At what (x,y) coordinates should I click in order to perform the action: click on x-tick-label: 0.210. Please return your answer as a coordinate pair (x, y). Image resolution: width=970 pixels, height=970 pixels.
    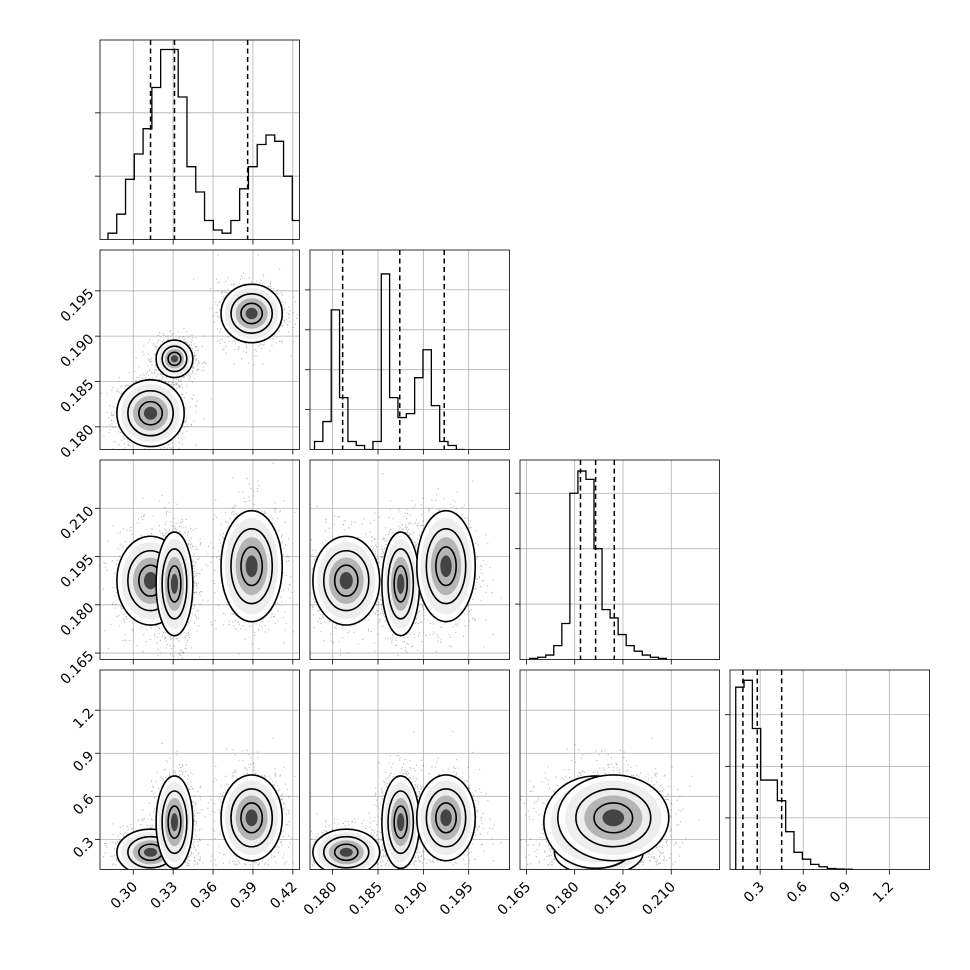
    Looking at the image, I should click on (659, 899).